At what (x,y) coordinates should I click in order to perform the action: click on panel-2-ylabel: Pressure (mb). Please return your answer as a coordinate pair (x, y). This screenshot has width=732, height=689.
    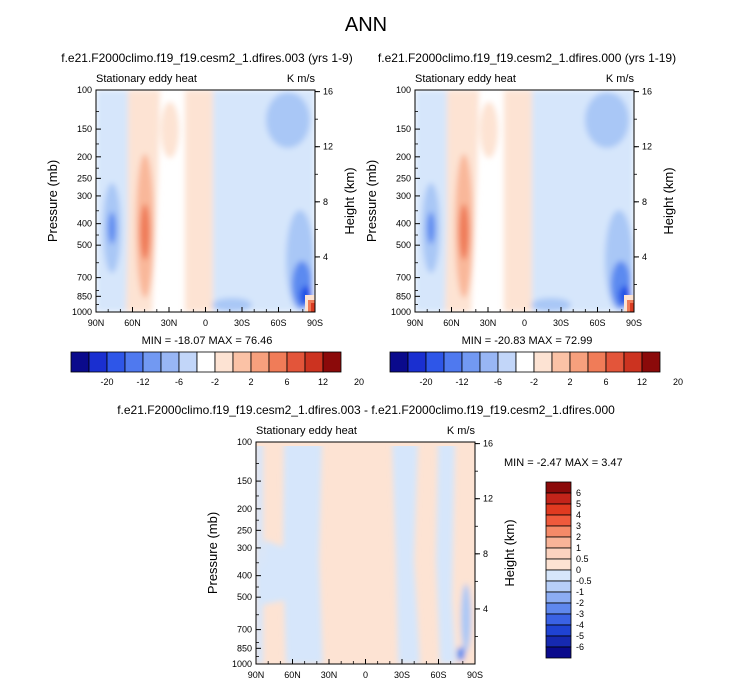
    Looking at the image, I should click on (371, 201).